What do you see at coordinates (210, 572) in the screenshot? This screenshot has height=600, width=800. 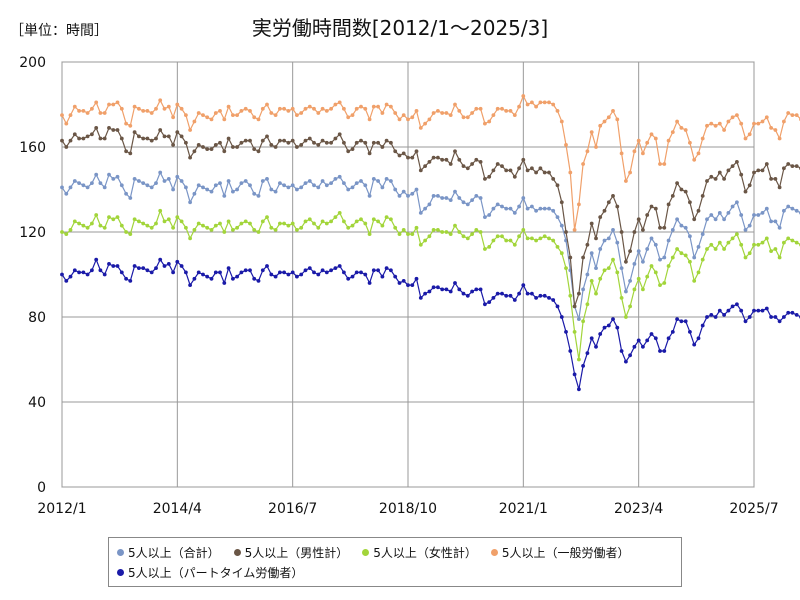 I see `legend-item: 5人以上（パートタイム労働者）` at bounding box center [210, 572].